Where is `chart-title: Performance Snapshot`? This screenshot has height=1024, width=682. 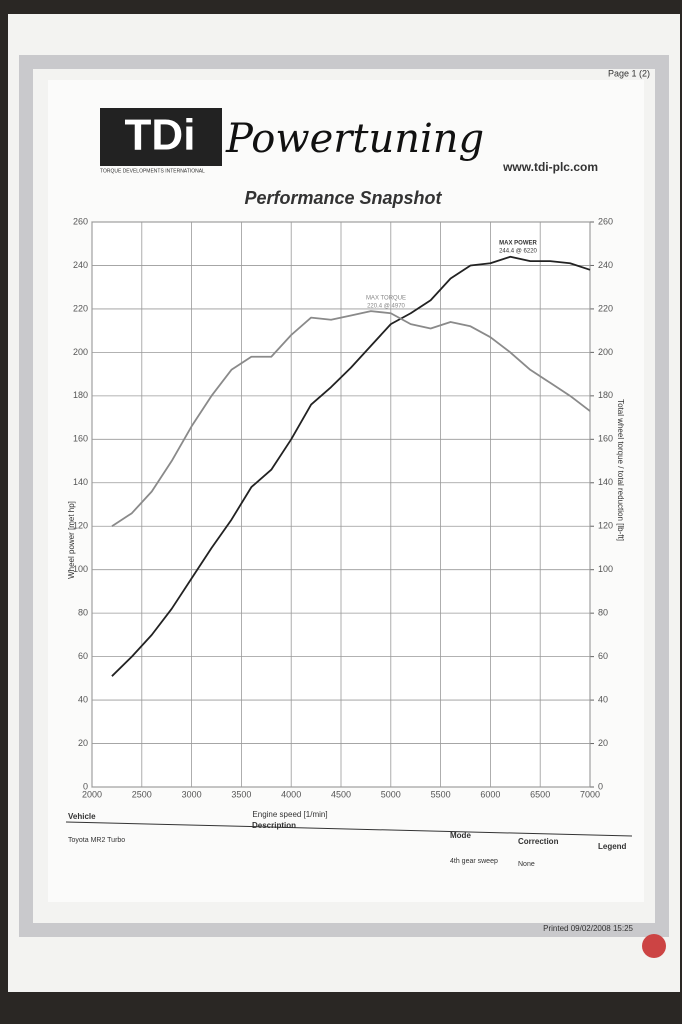 chart-title: Performance Snapshot is located at coordinates (343, 198).